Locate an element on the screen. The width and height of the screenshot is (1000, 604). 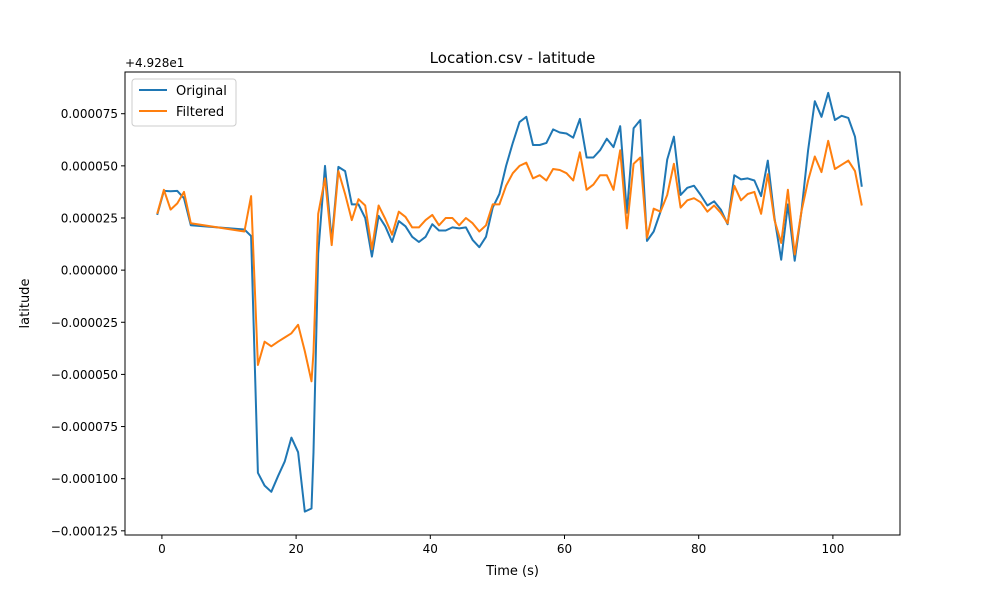
y-tick-label: 0.000075 is located at coordinates (89, 114).